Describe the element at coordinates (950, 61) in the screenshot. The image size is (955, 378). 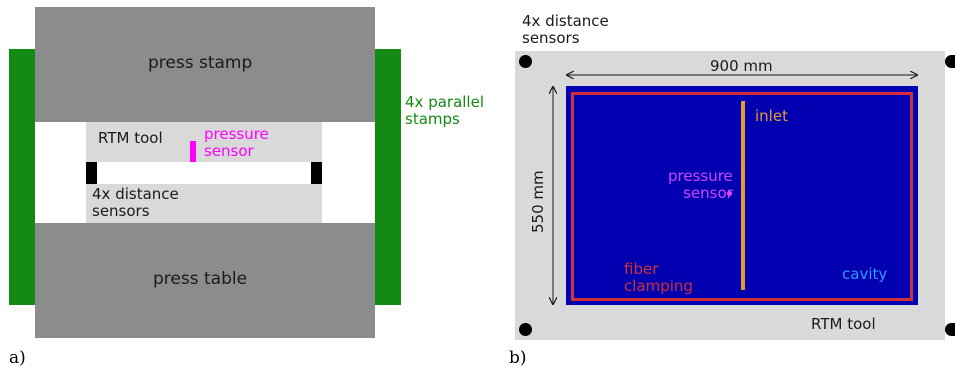
I see `distance-sensor-top-right` at that location.